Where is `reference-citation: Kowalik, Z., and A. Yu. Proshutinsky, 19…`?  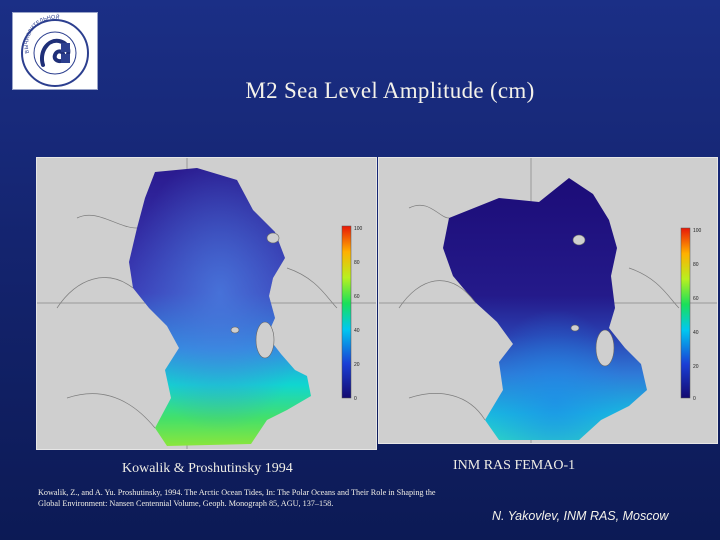
reference-citation: Kowalik, Z., and A. Yu. Proshutinsky, 19… is located at coordinates (237, 498).